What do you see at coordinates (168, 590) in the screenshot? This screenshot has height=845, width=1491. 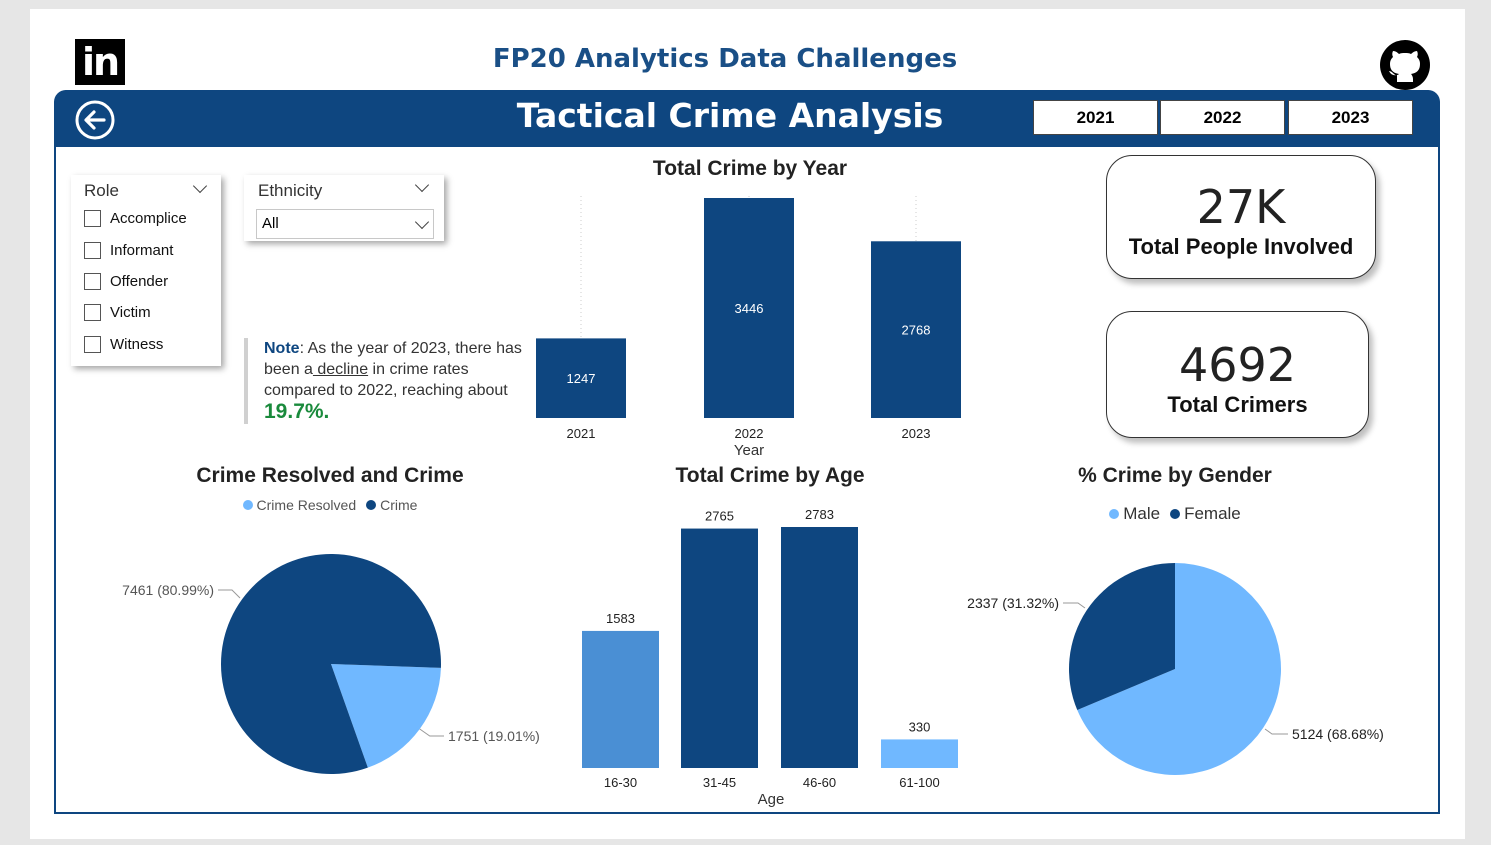 I see `data-label: 7461 (80.99%)` at bounding box center [168, 590].